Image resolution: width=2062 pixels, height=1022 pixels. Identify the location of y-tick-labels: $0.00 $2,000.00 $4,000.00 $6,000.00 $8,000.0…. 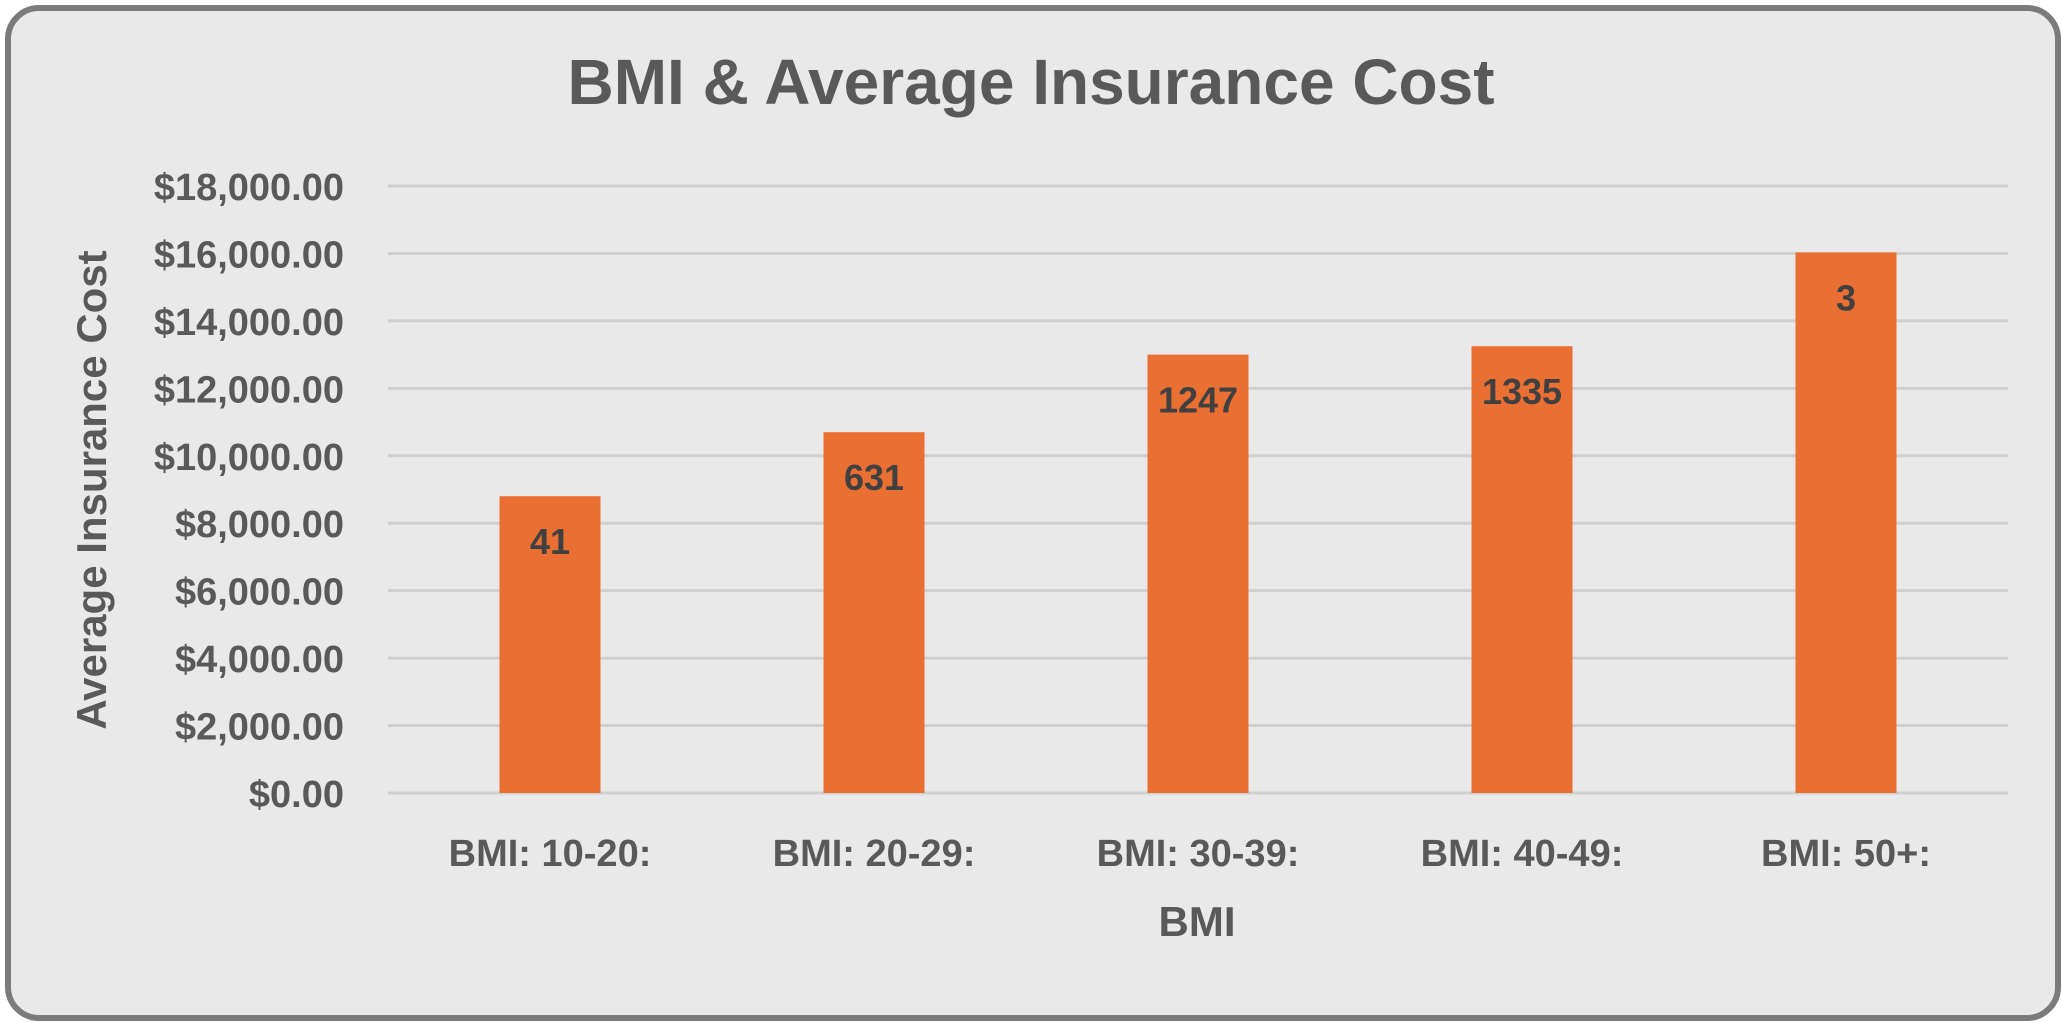
(249, 491).